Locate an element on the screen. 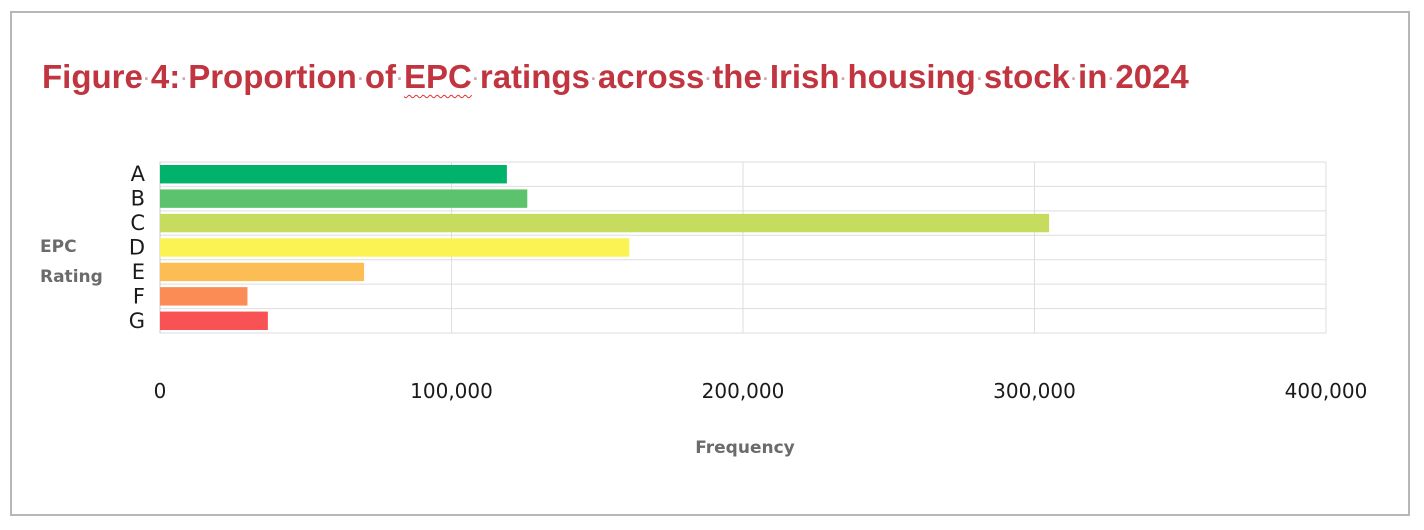 The width and height of the screenshot is (1424, 530). title-word: Proportion is located at coordinates (272, 76).